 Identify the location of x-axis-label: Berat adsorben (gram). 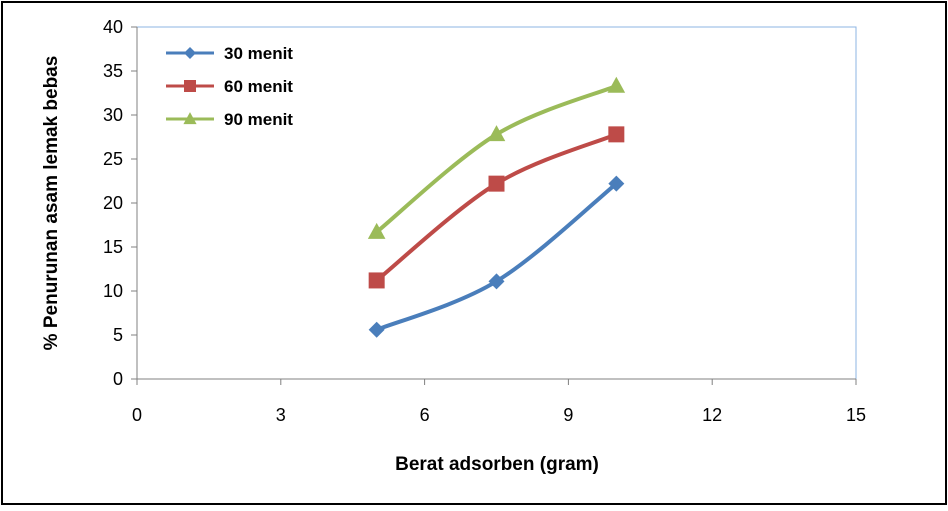
(497, 464).